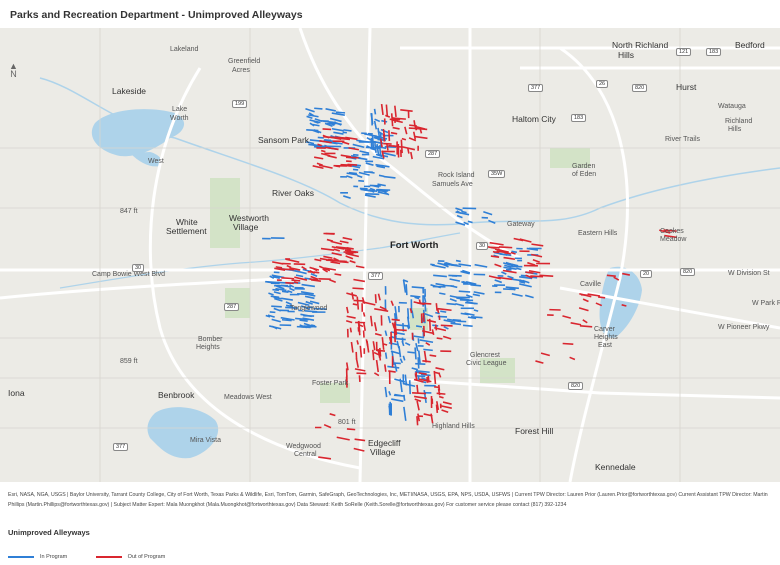 The width and height of the screenshot is (780, 565). I want to click on place-label: North Richland, so click(640, 45).